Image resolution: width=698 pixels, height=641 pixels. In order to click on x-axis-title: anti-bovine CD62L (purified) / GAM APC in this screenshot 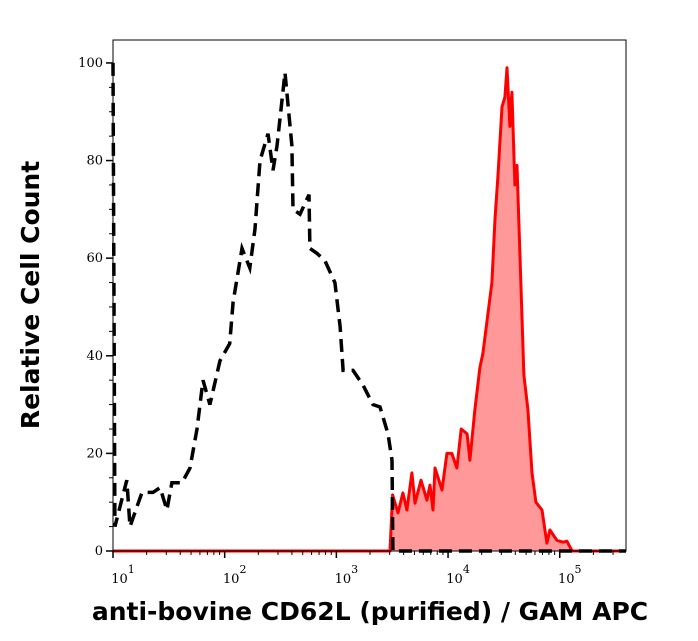, I will do `click(370, 611)`.